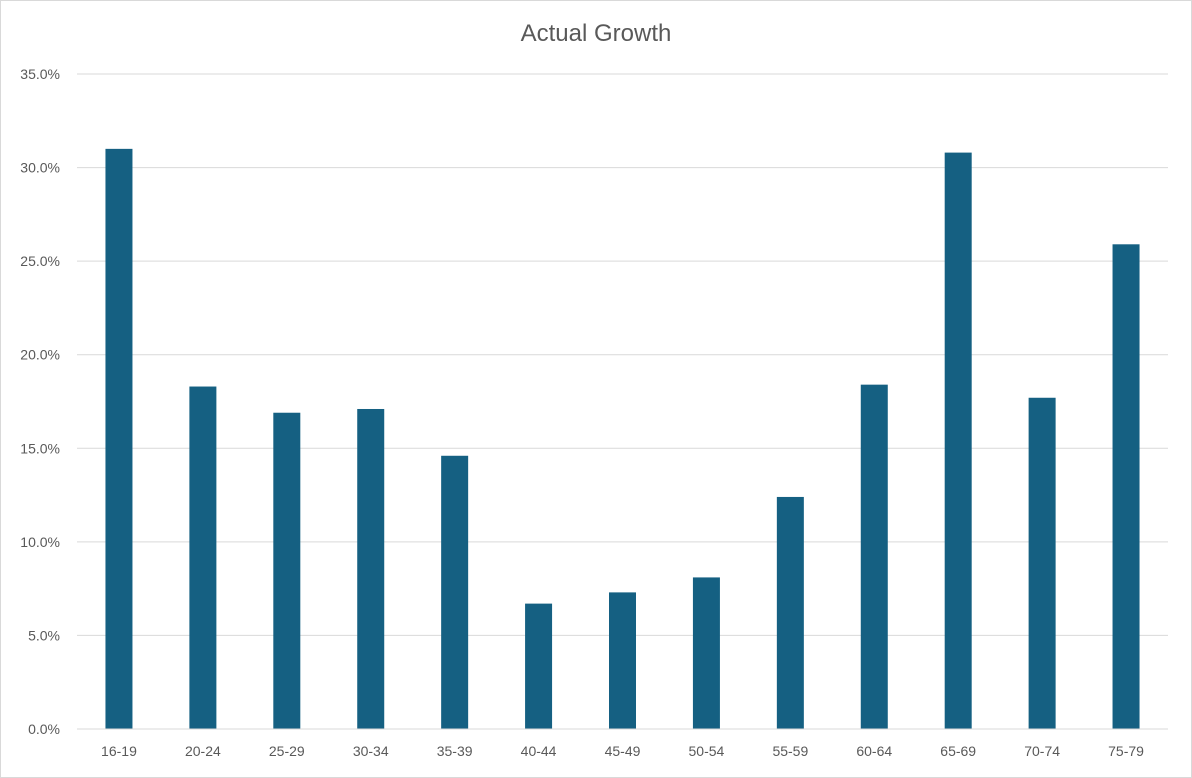  Describe the element at coordinates (1042, 751) in the screenshot. I see `x-tick-label: 70-74` at that location.